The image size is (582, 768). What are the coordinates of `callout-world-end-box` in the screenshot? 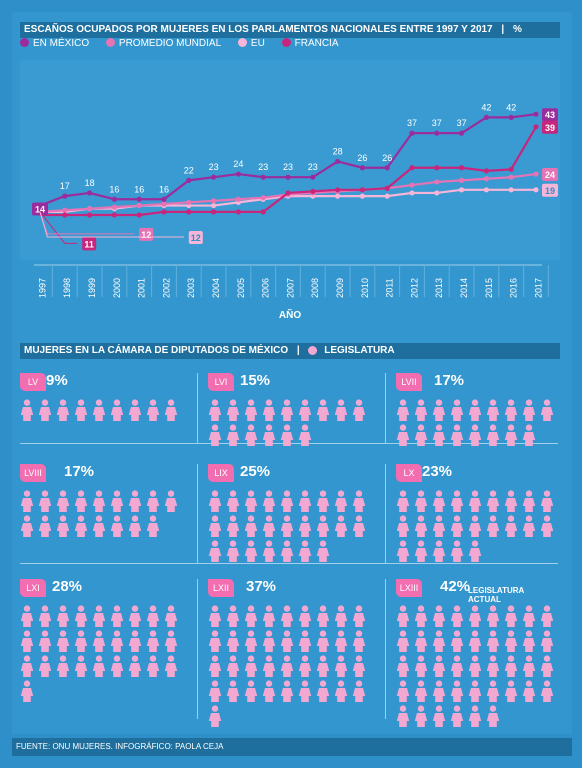 It's located at (550, 175).